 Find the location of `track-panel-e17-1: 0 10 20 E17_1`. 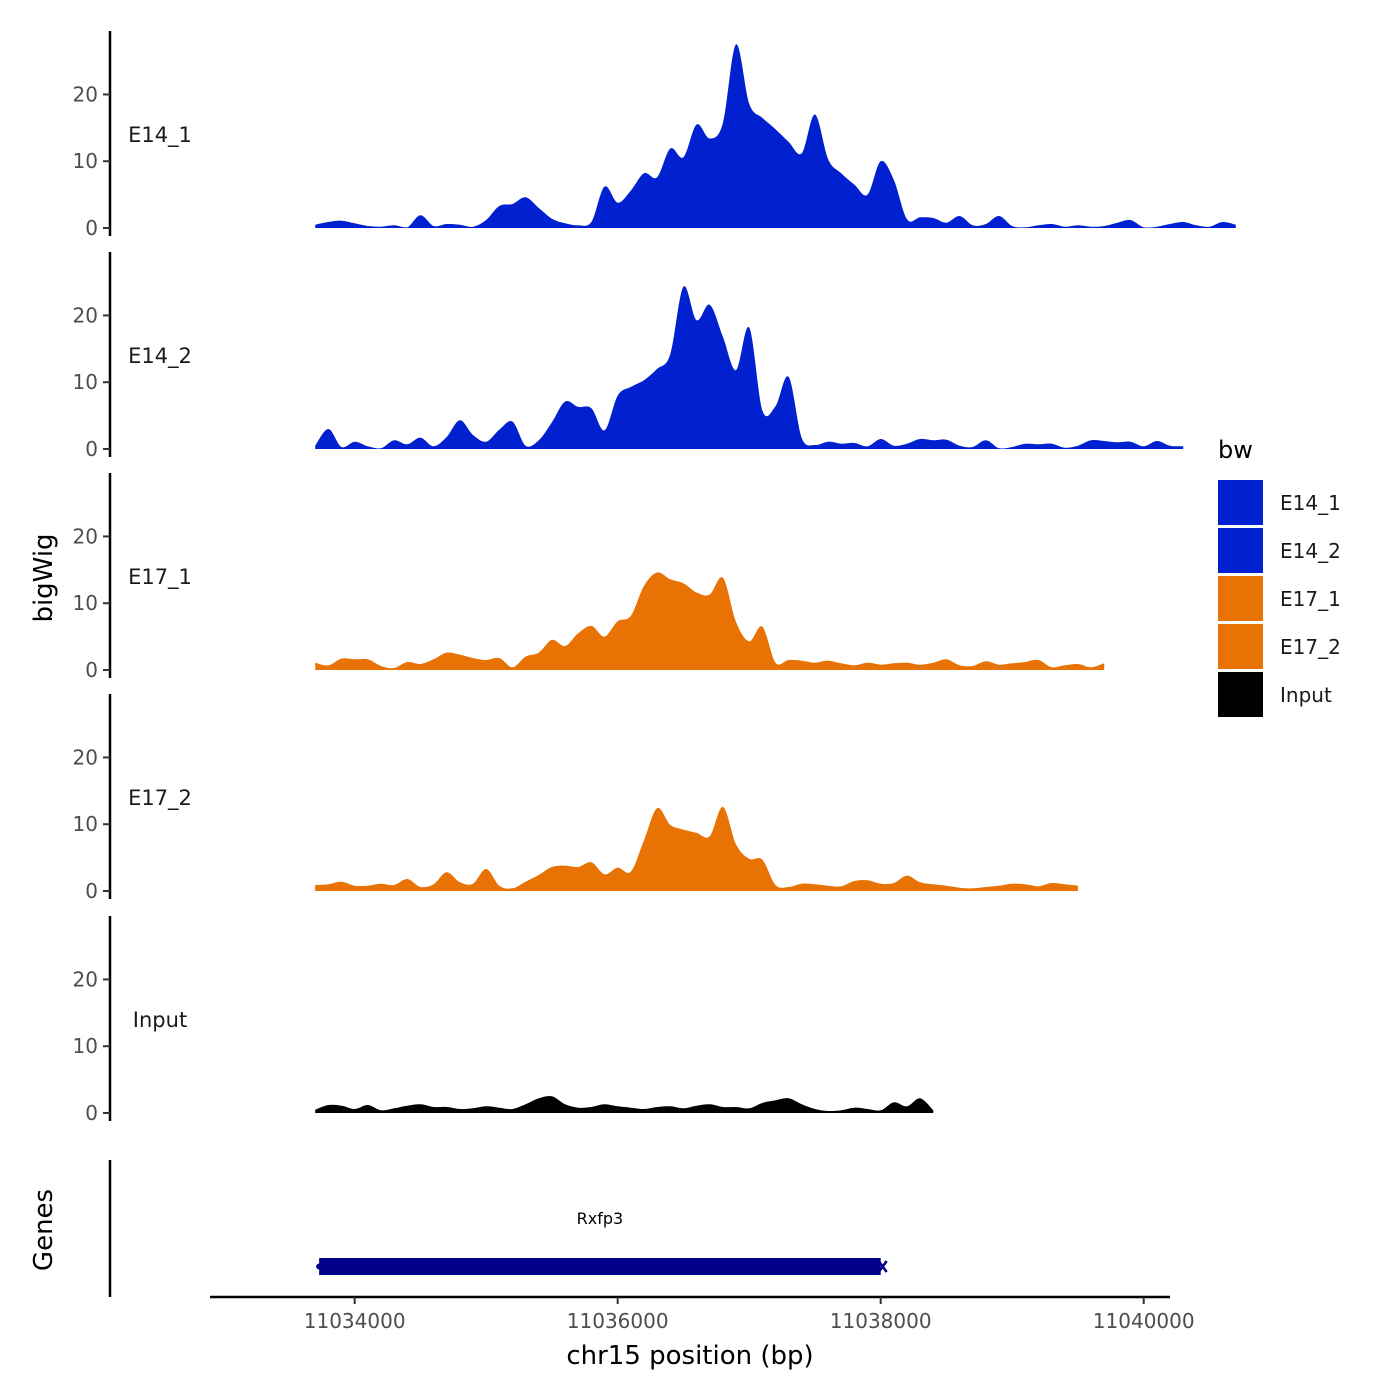

track-panel-e17-1: 0 10 20 E17_1 is located at coordinates (589, 577).